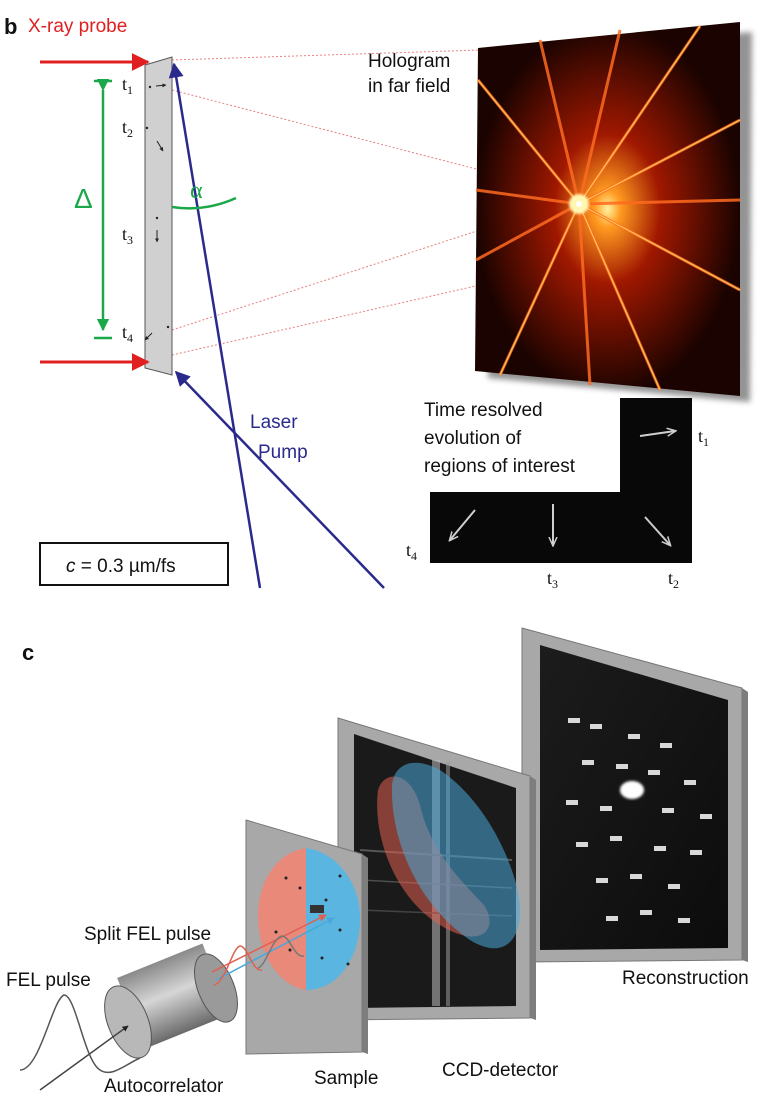 The image size is (780, 1101). I want to click on projection-line-top, so click(326, 55).